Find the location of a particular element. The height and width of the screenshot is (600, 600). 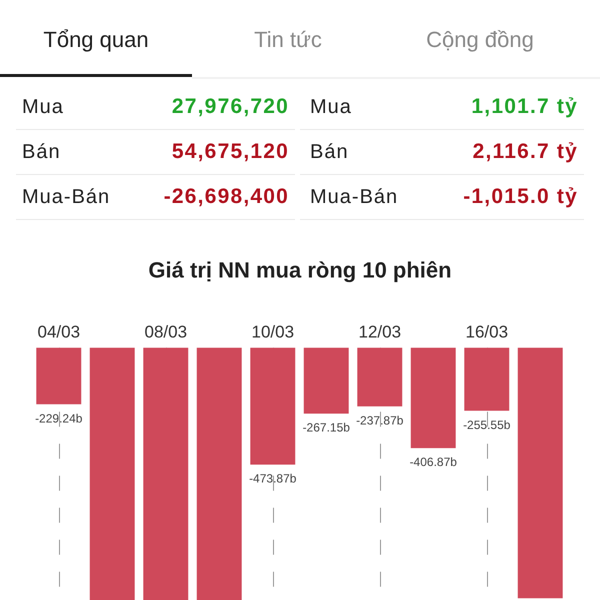

data-label: -267.15b is located at coordinates (326, 427).